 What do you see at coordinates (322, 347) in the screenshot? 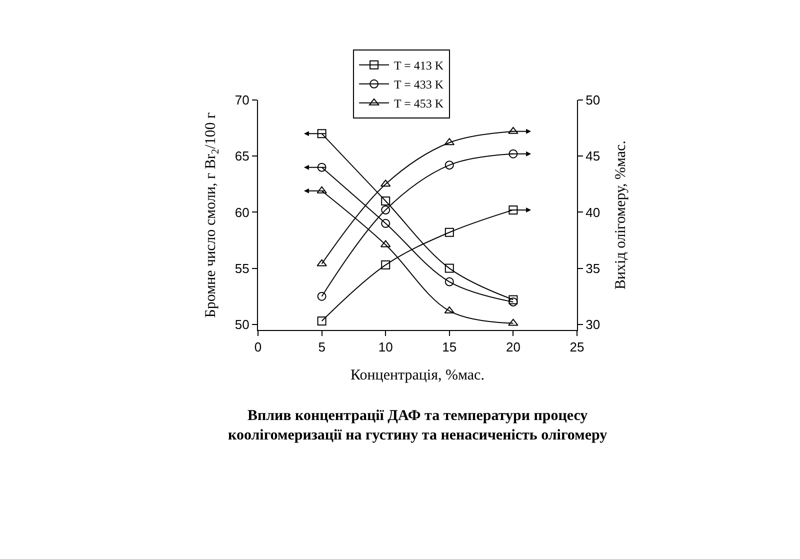
I see `x-tick-label: 5` at bounding box center [322, 347].